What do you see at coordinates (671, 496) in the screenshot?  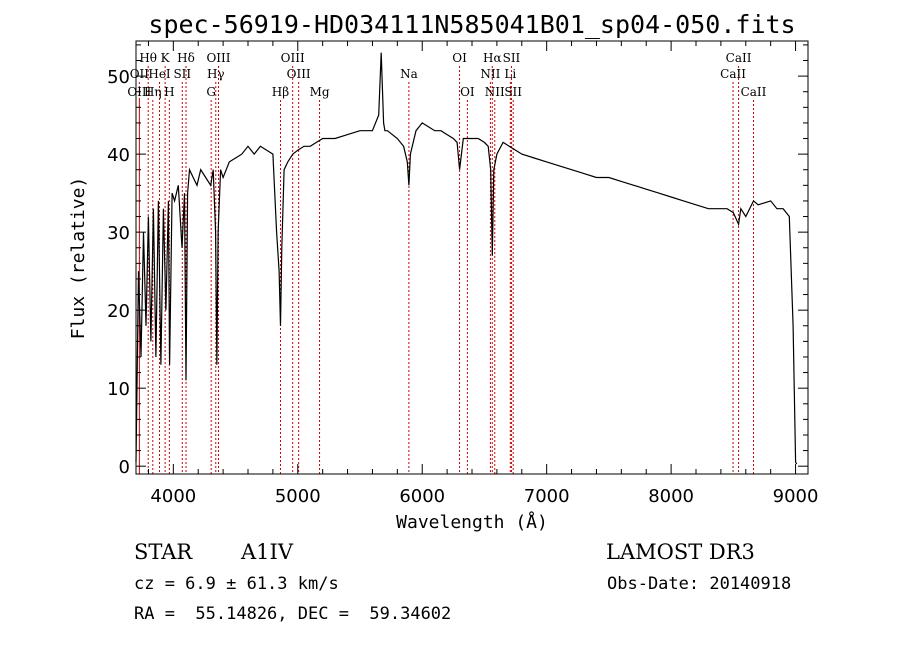 I see `x-tick-label-4: 8000` at bounding box center [671, 496].